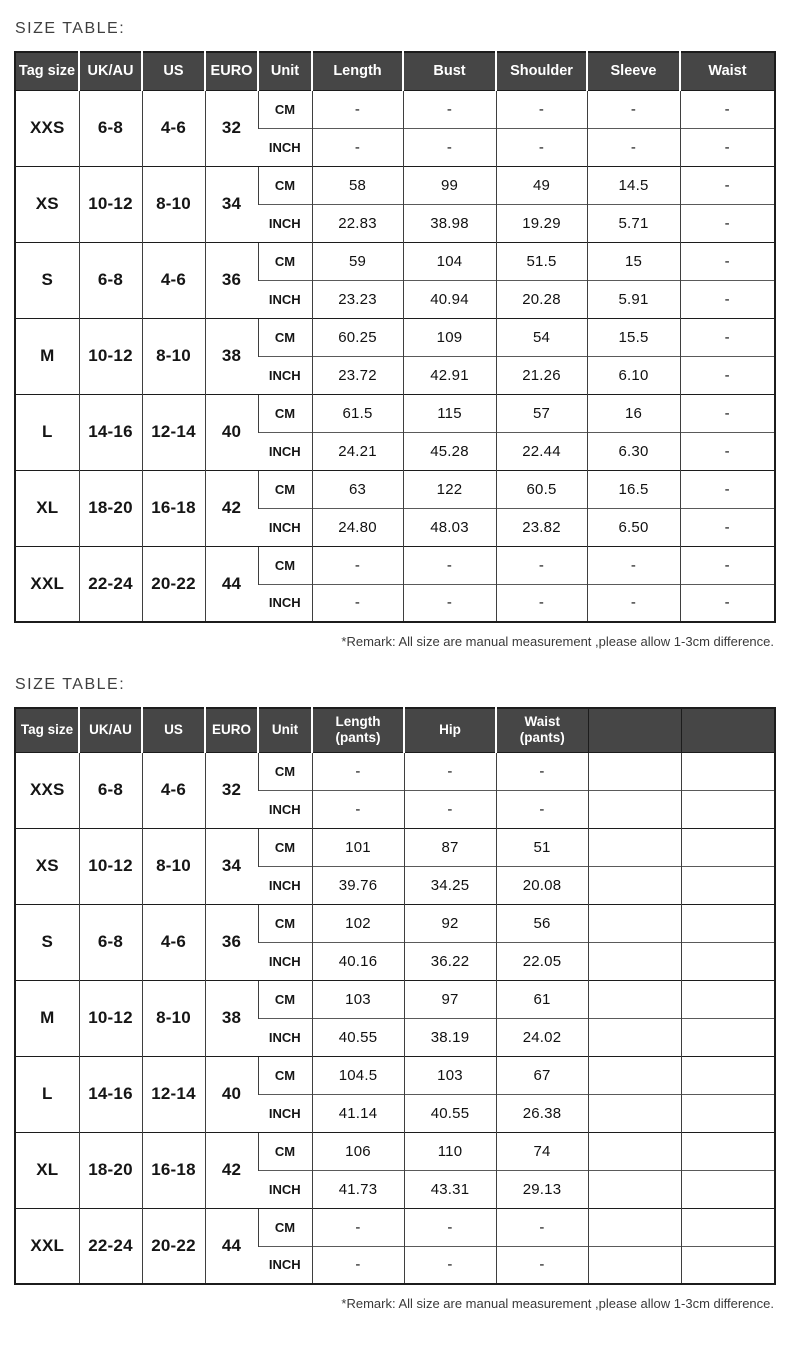  I want to click on size-row-xs-cm: XS 10-12 8-10 34 CM 101 87 51, so click(395, 865).